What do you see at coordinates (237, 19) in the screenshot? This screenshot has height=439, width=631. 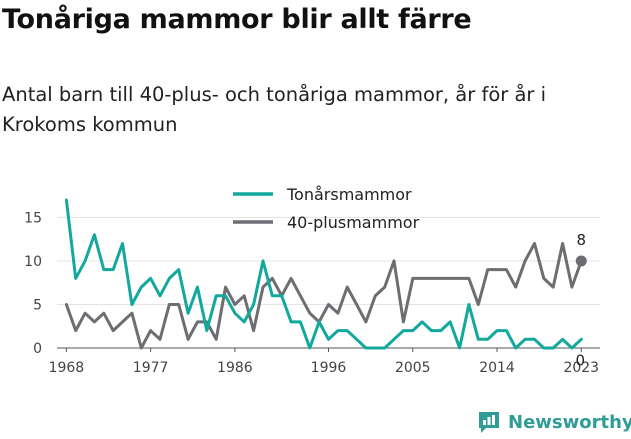 I see `chart-title: Tonåriga mammor blir allt färre` at bounding box center [237, 19].